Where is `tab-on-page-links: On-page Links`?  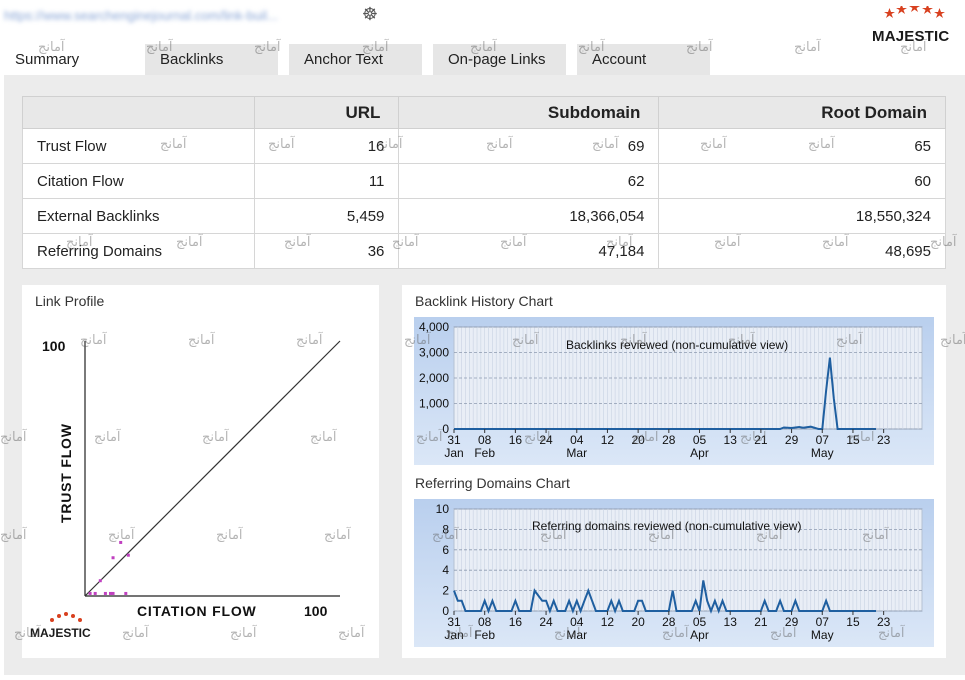 tab-on-page-links: On-page Links is located at coordinates (499, 60).